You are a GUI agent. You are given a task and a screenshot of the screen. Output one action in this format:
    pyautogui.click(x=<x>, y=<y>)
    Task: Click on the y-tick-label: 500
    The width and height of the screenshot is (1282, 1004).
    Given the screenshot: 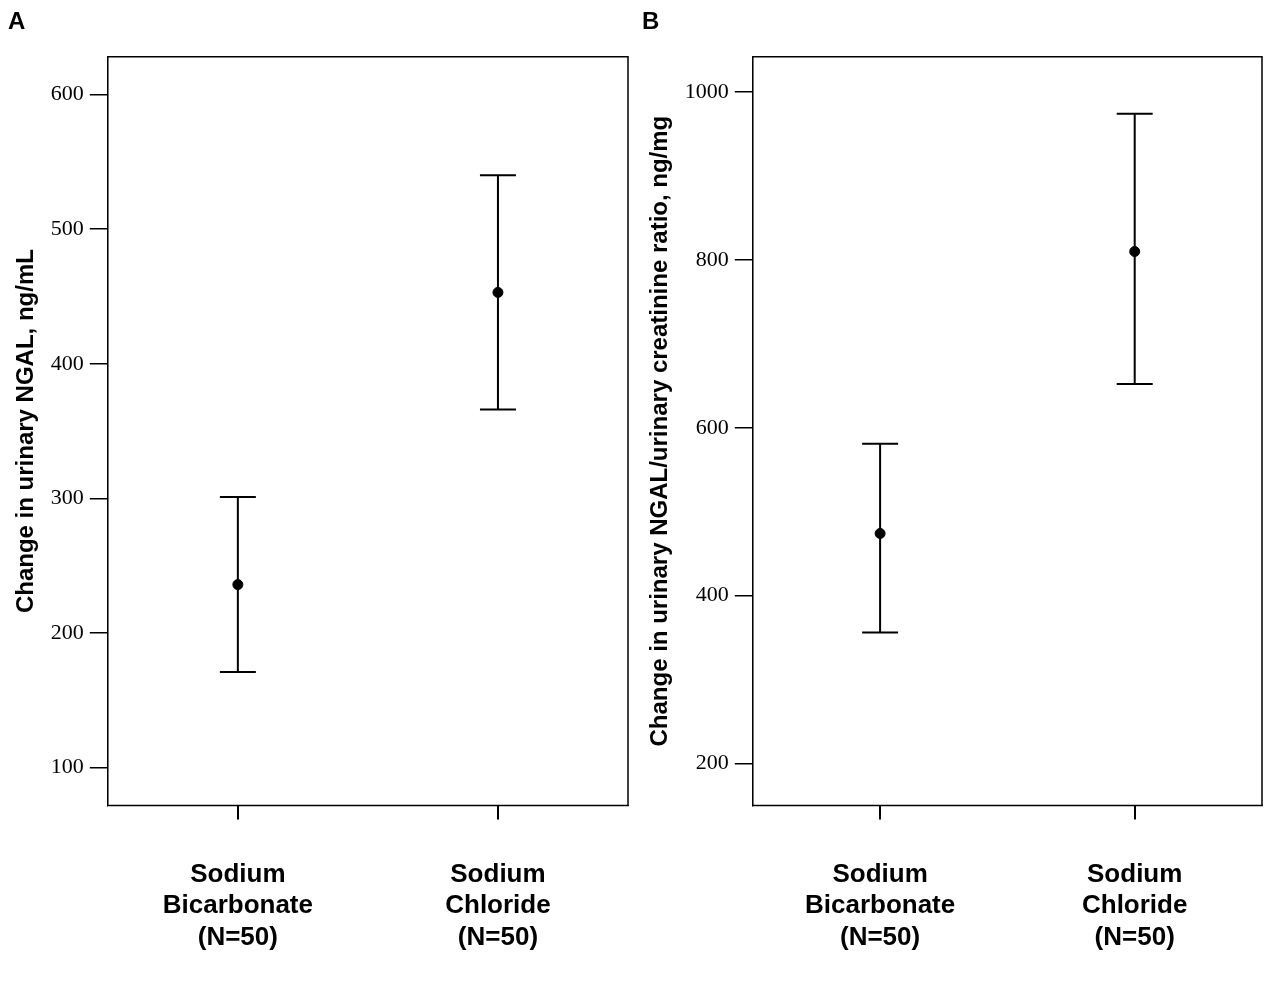 What is the action you would take?
    pyautogui.click(x=67, y=227)
    